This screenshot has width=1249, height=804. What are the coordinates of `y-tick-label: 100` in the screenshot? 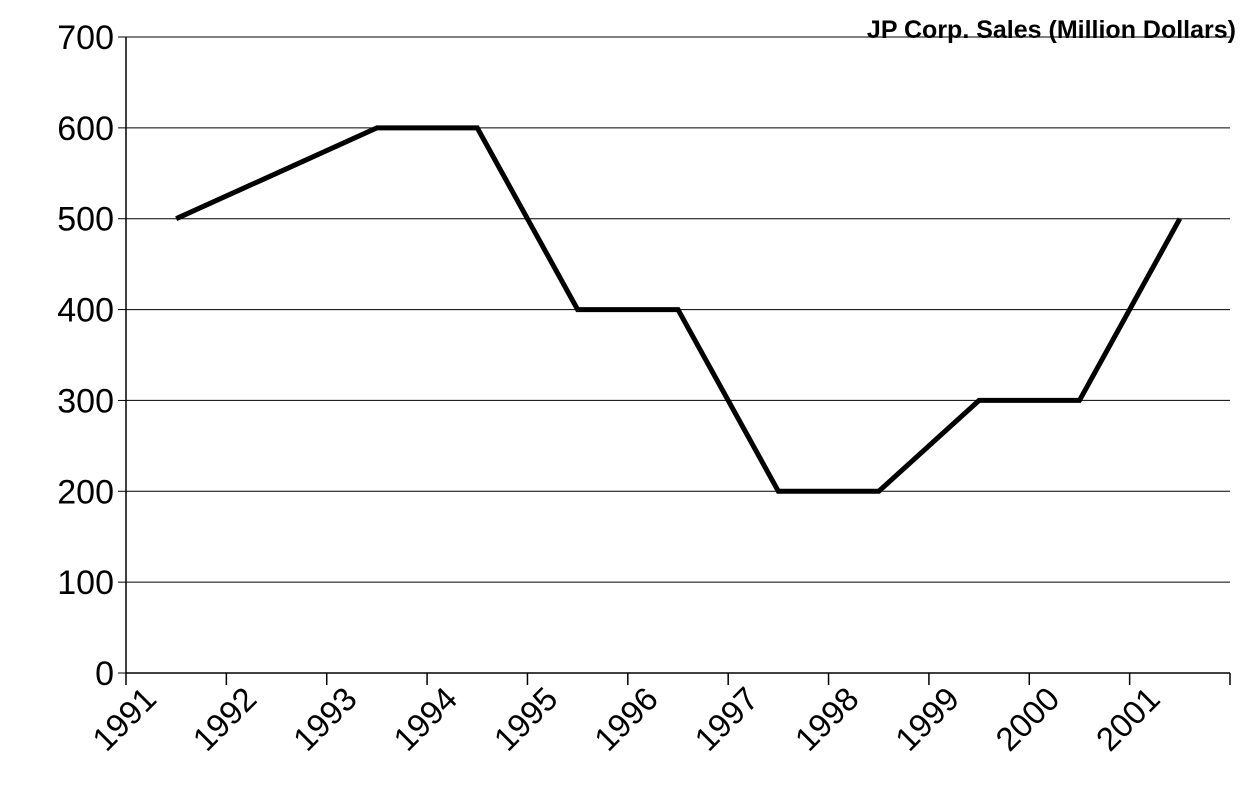 It's located at (85, 583).